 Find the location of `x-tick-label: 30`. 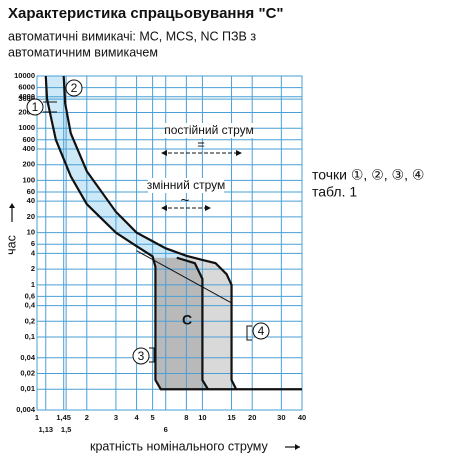

x-tick-label: 30 is located at coordinates (281, 417).